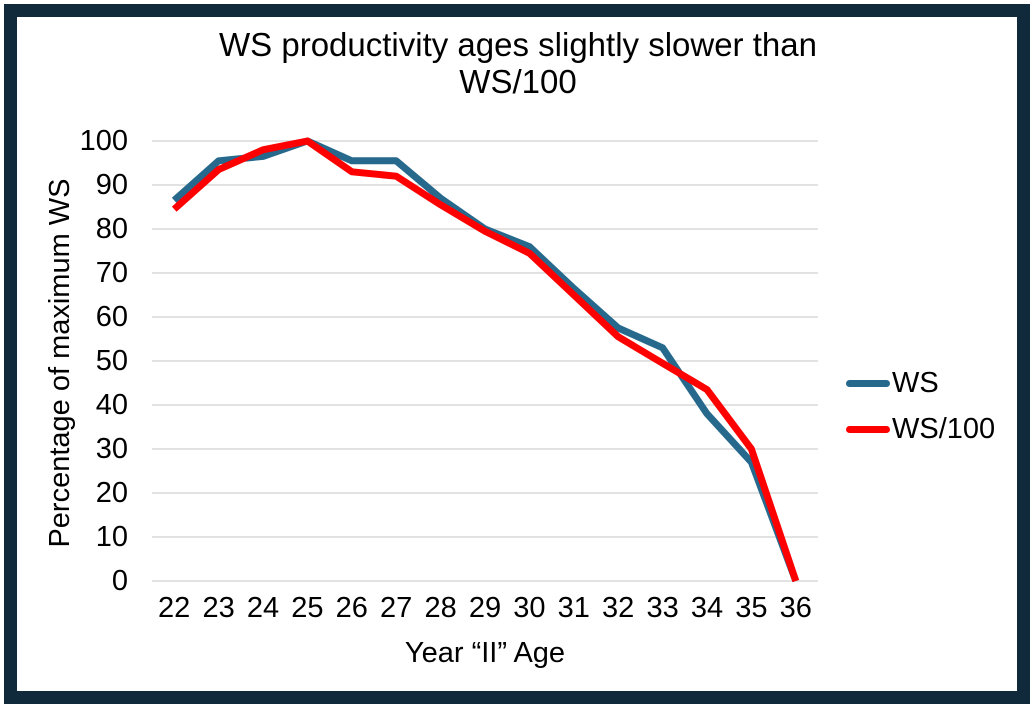  Describe the element at coordinates (111, 449) in the screenshot. I see `y-tick-label: 30` at that location.